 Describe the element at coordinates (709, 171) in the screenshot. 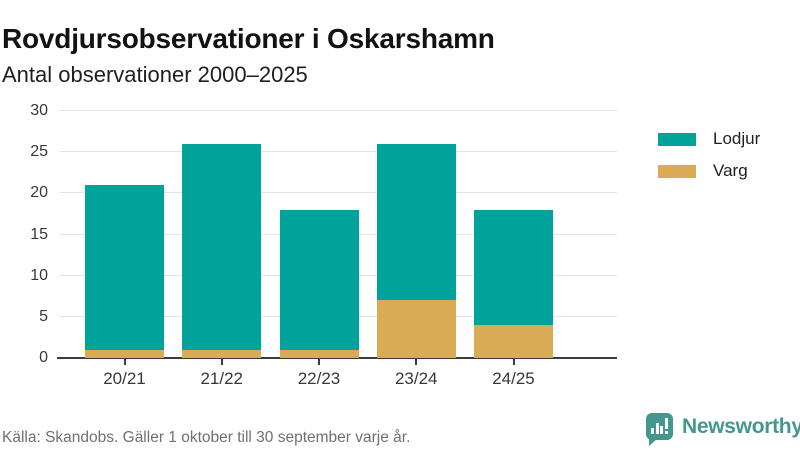

I see `legend-item-varg: Varg` at that location.